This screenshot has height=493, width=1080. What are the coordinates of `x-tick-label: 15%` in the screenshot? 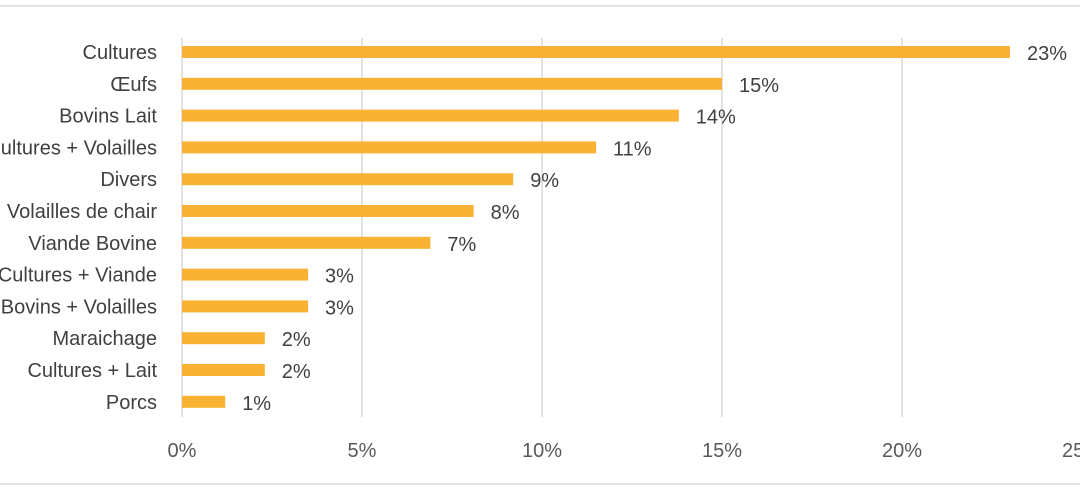 It's located at (722, 451).